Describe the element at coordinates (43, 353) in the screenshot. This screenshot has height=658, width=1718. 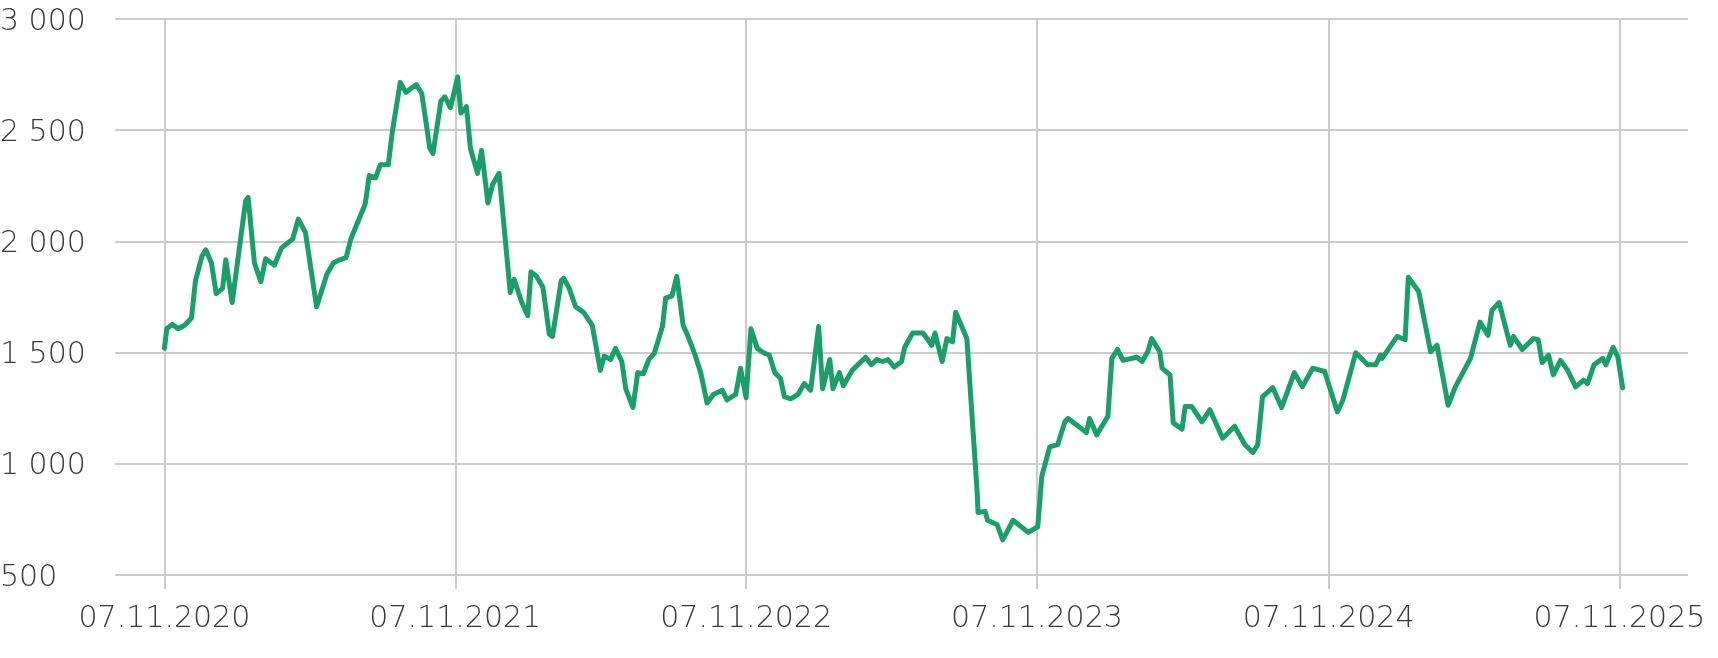
I see `y-tick-label: 1 500` at that location.